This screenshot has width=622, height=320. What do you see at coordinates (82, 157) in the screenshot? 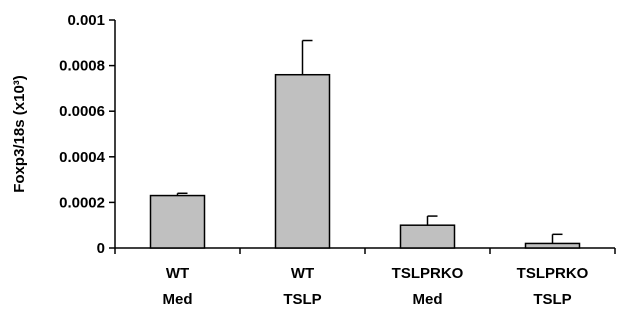
I see `y-tick-label: 0.0004` at bounding box center [82, 157].